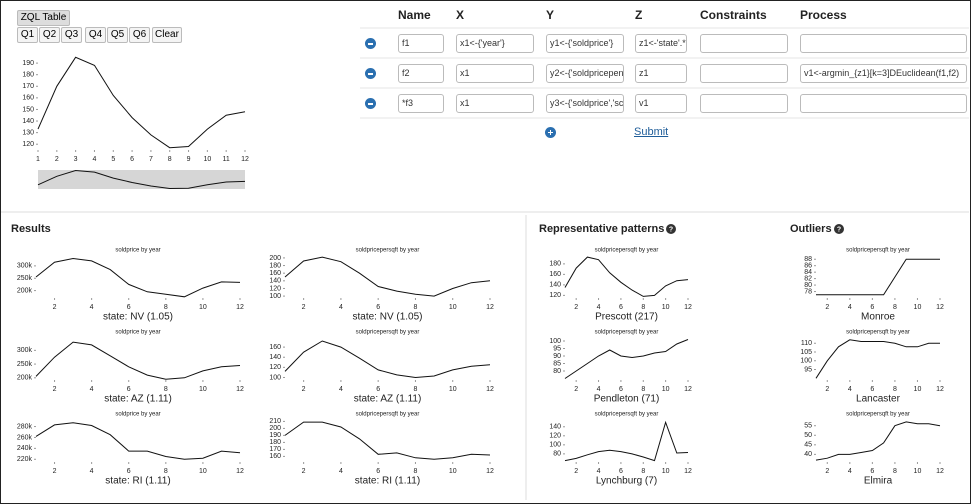 The height and width of the screenshot is (504, 971). I want to click on y-tick-label: 300k, so click(25, 266).